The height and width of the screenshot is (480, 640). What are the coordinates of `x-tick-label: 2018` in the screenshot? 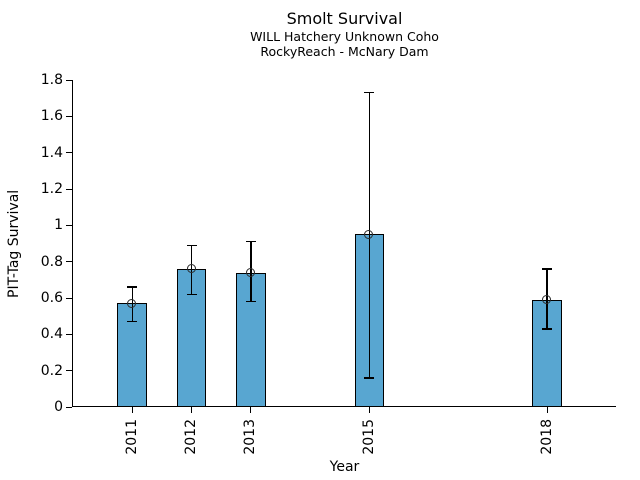 It's located at (546, 437).